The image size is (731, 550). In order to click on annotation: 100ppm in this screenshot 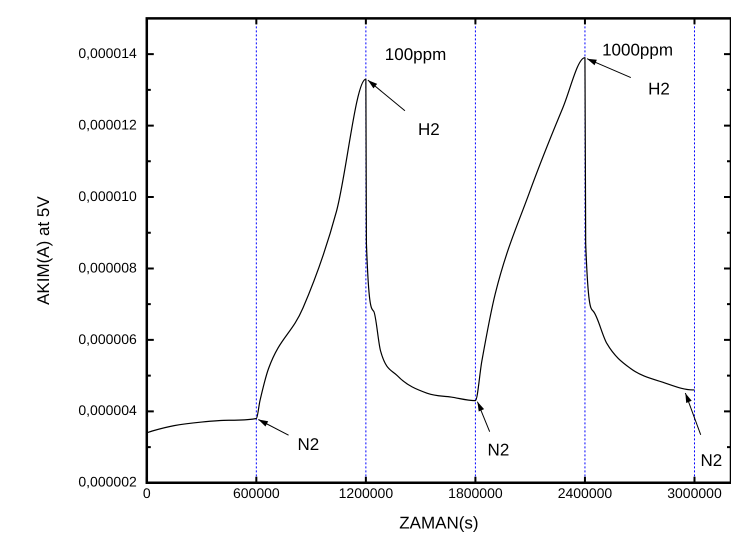, I will do `click(415, 54)`.